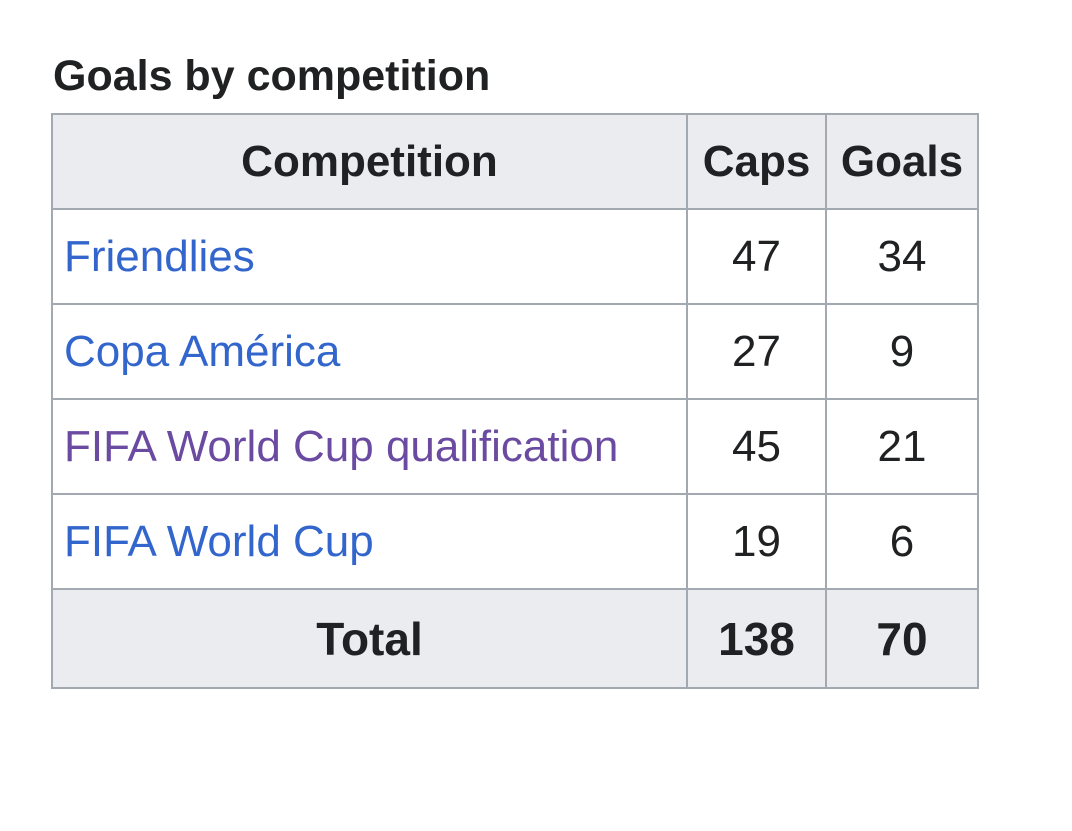 This screenshot has height=831, width=1072. Describe the element at coordinates (902, 256) in the screenshot. I see `goals-cell: 34` at that location.